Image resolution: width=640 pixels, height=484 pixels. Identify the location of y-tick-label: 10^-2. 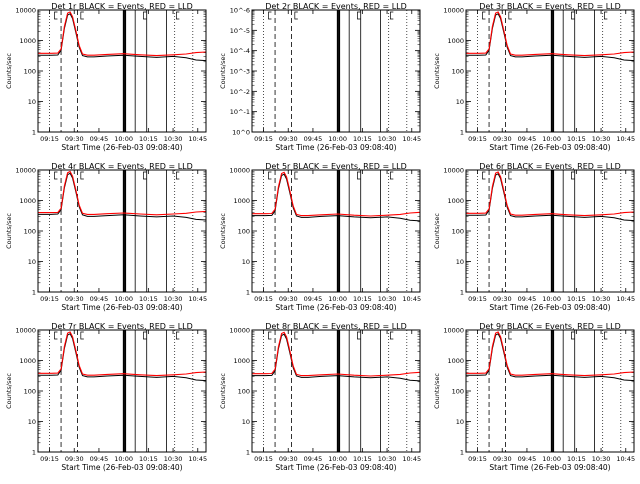
(240, 92).